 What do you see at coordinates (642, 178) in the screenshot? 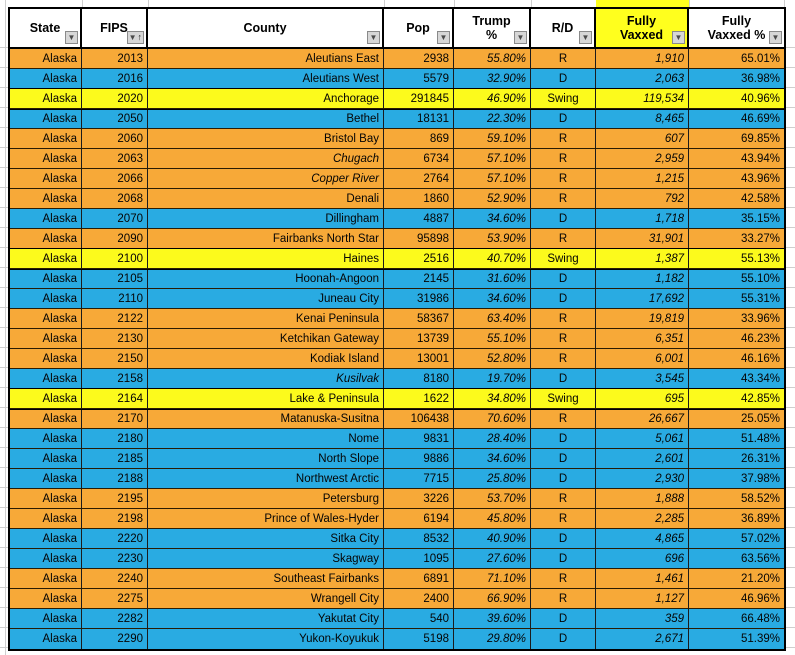
I see `cell-vaxxed: 1,215` at bounding box center [642, 178].